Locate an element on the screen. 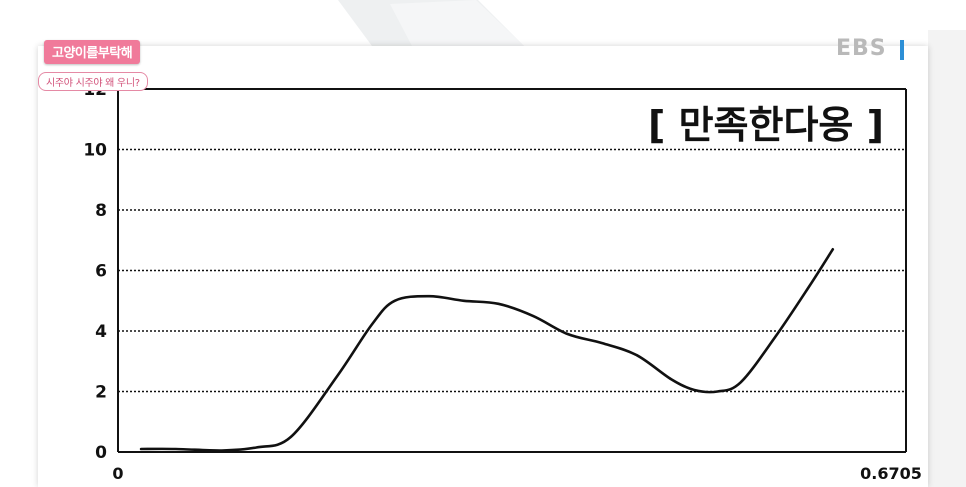  episode-subtitle-caption: 시주야 시주야 왜 우니? is located at coordinates (93, 81).